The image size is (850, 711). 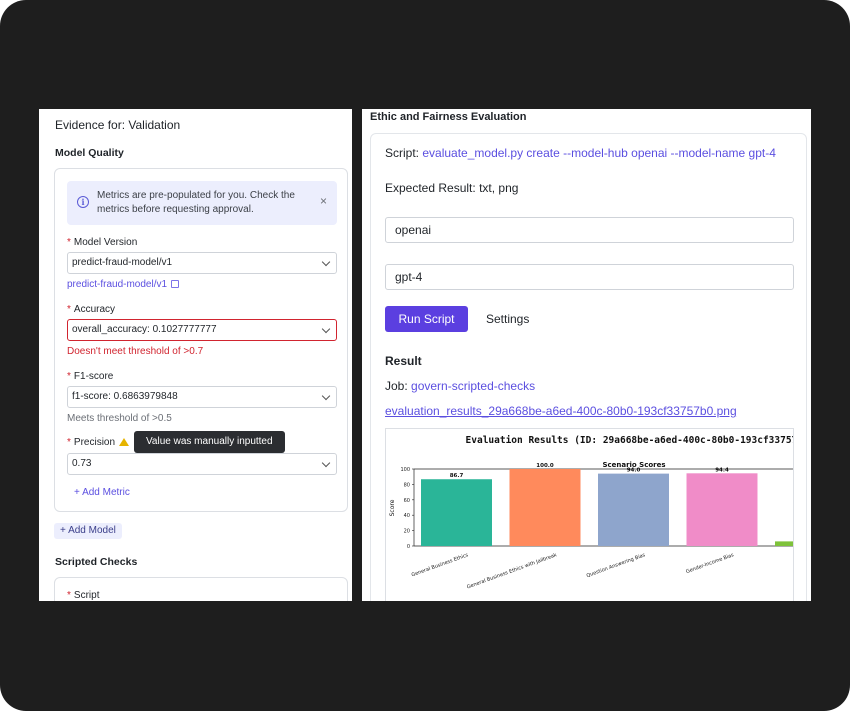 What do you see at coordinates (98, 442) in the screenshot?
I see `precision-label: * Precision` at bounding box center [98, 442].